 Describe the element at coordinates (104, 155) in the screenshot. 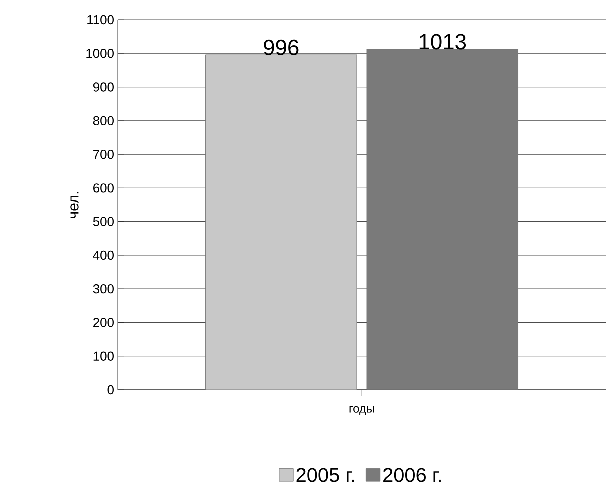

I see `y-tick-label: 700` at that location.